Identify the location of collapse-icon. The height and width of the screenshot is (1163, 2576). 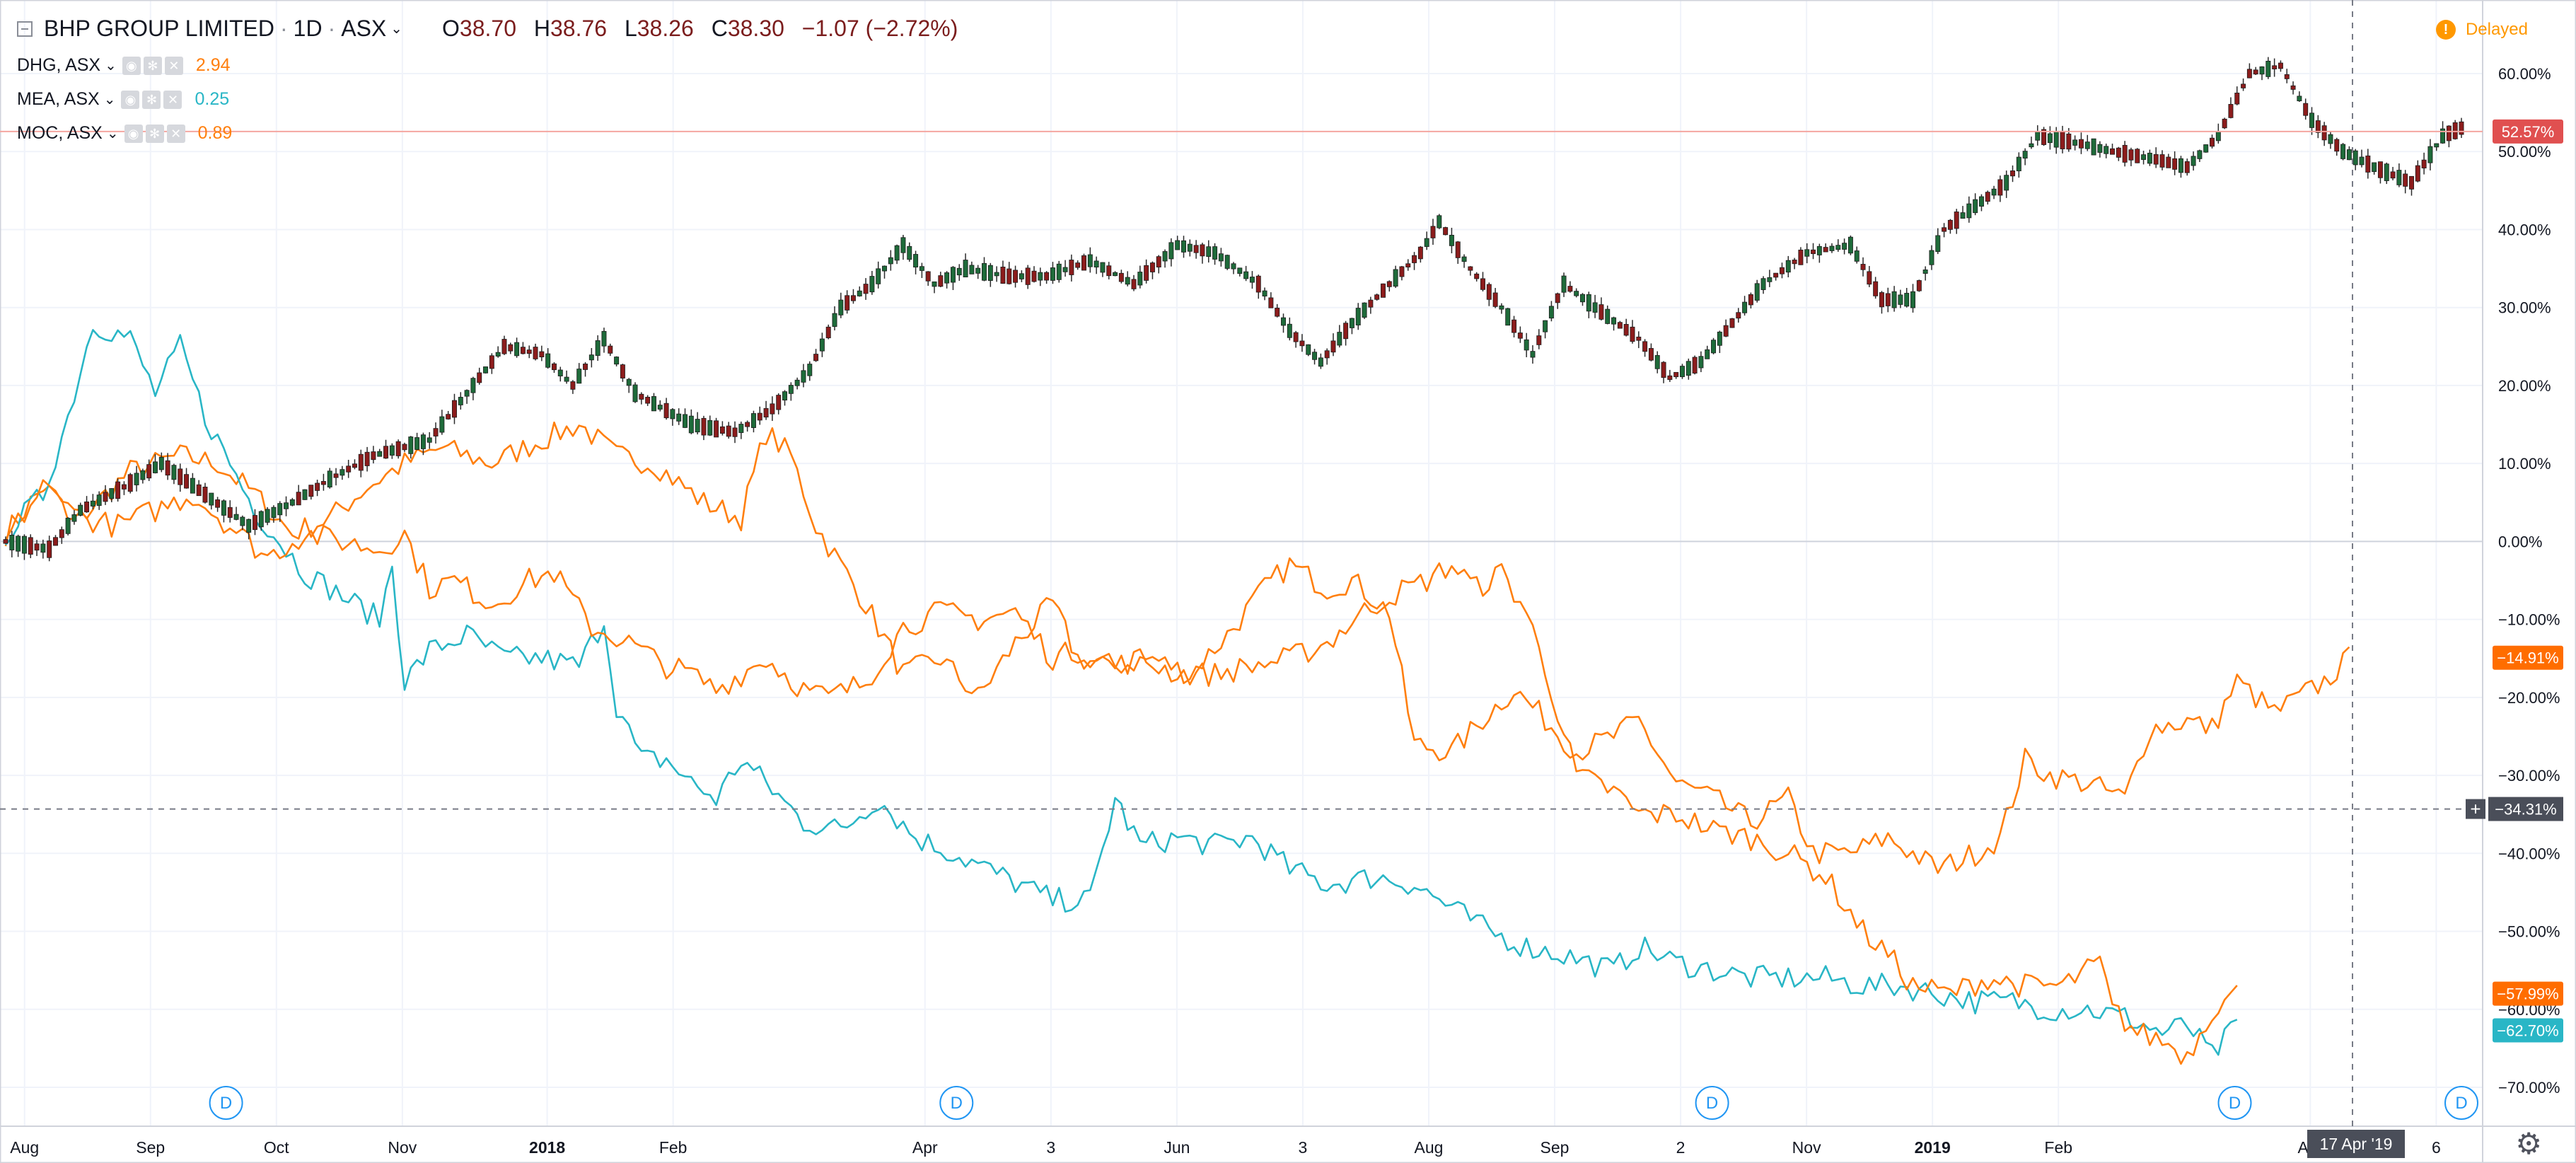
(25, 29).